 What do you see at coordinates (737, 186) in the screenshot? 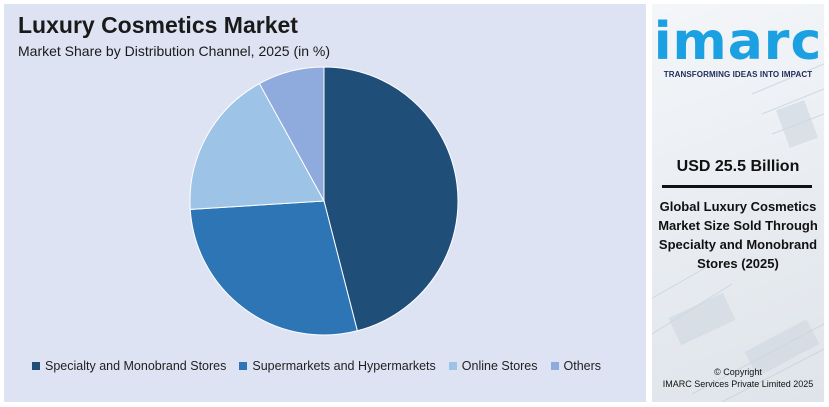
I see `value-divider` at bounding box center [737, 186].